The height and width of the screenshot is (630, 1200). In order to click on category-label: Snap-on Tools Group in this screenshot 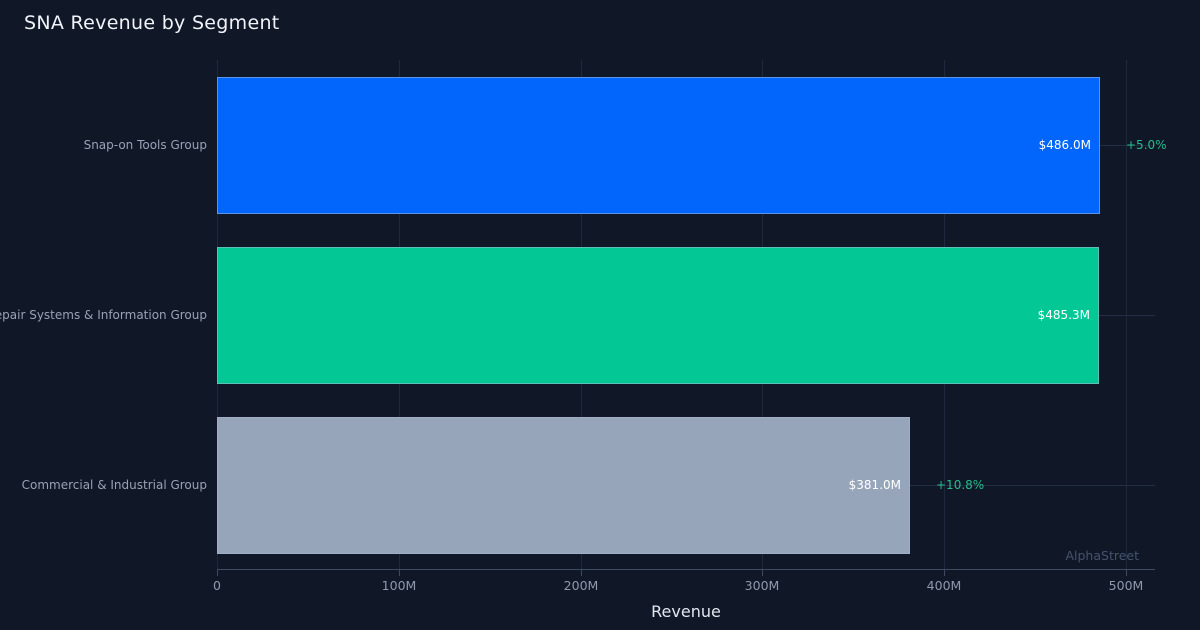, I will do `click(145, 145)`.